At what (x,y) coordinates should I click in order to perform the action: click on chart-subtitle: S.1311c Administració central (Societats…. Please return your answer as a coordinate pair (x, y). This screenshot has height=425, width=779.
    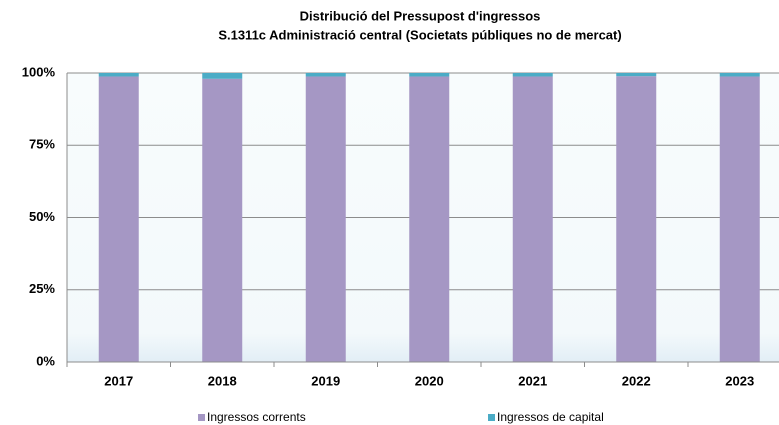
    Looking at the image, I should click on (419, 34).